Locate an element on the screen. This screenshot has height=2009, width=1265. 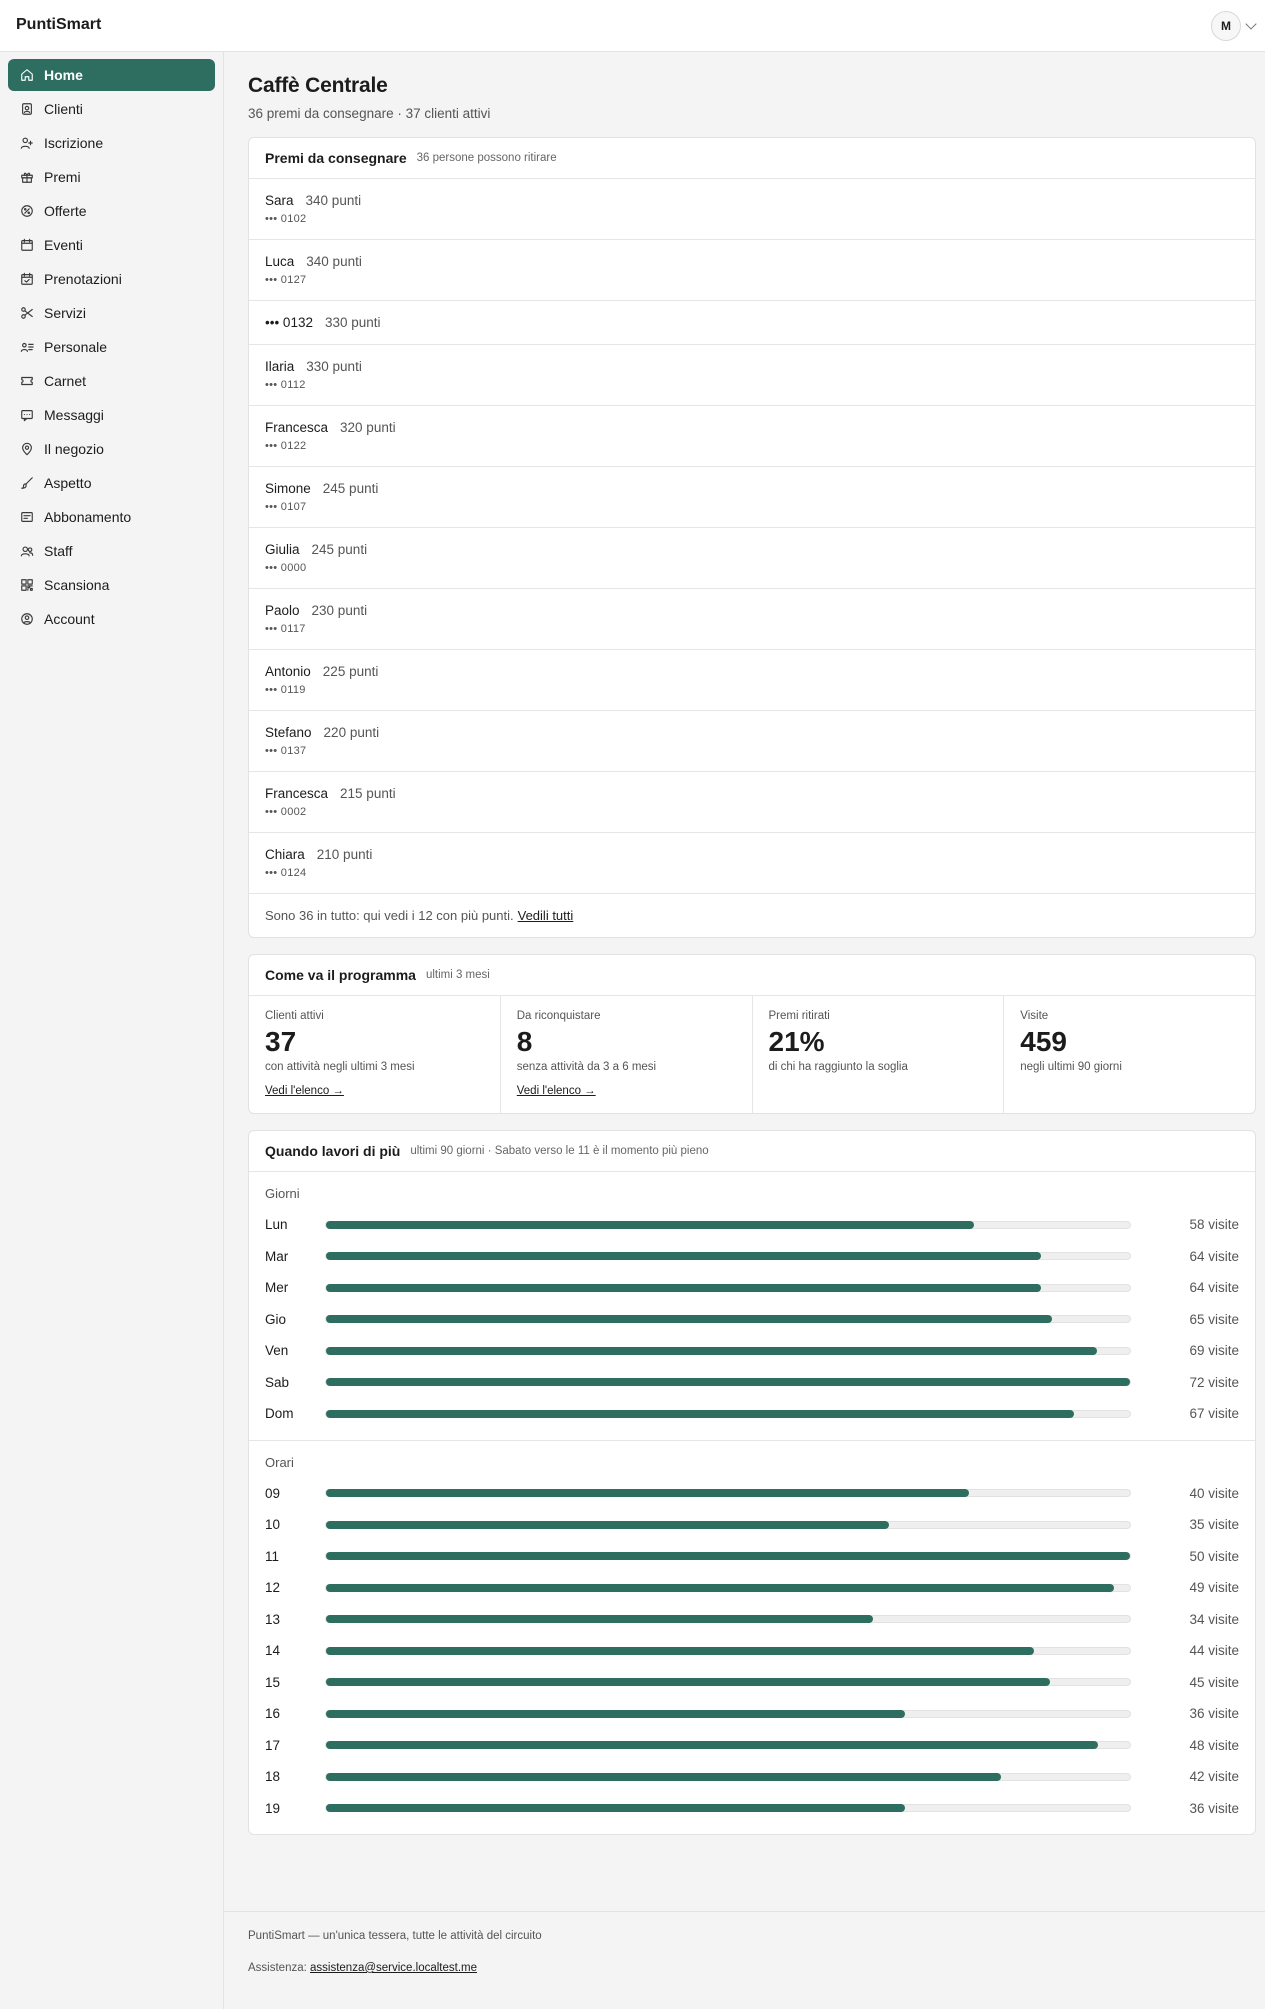
brush-icon is located at coordinates (27, 483).